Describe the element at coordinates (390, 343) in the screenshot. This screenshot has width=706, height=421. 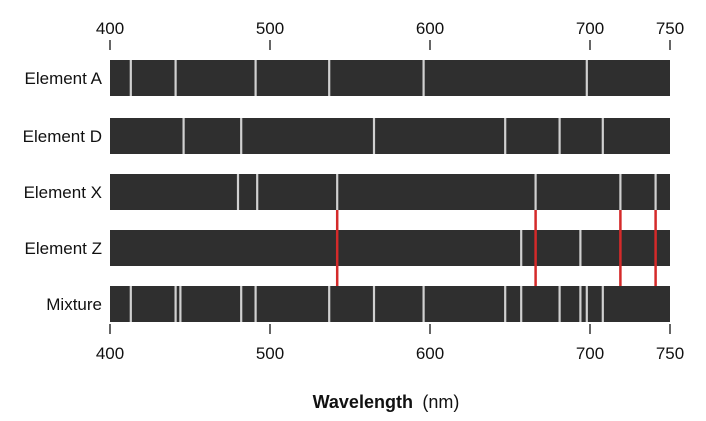
I see `bottom-axis: 400 500 600 700 750` at that location.